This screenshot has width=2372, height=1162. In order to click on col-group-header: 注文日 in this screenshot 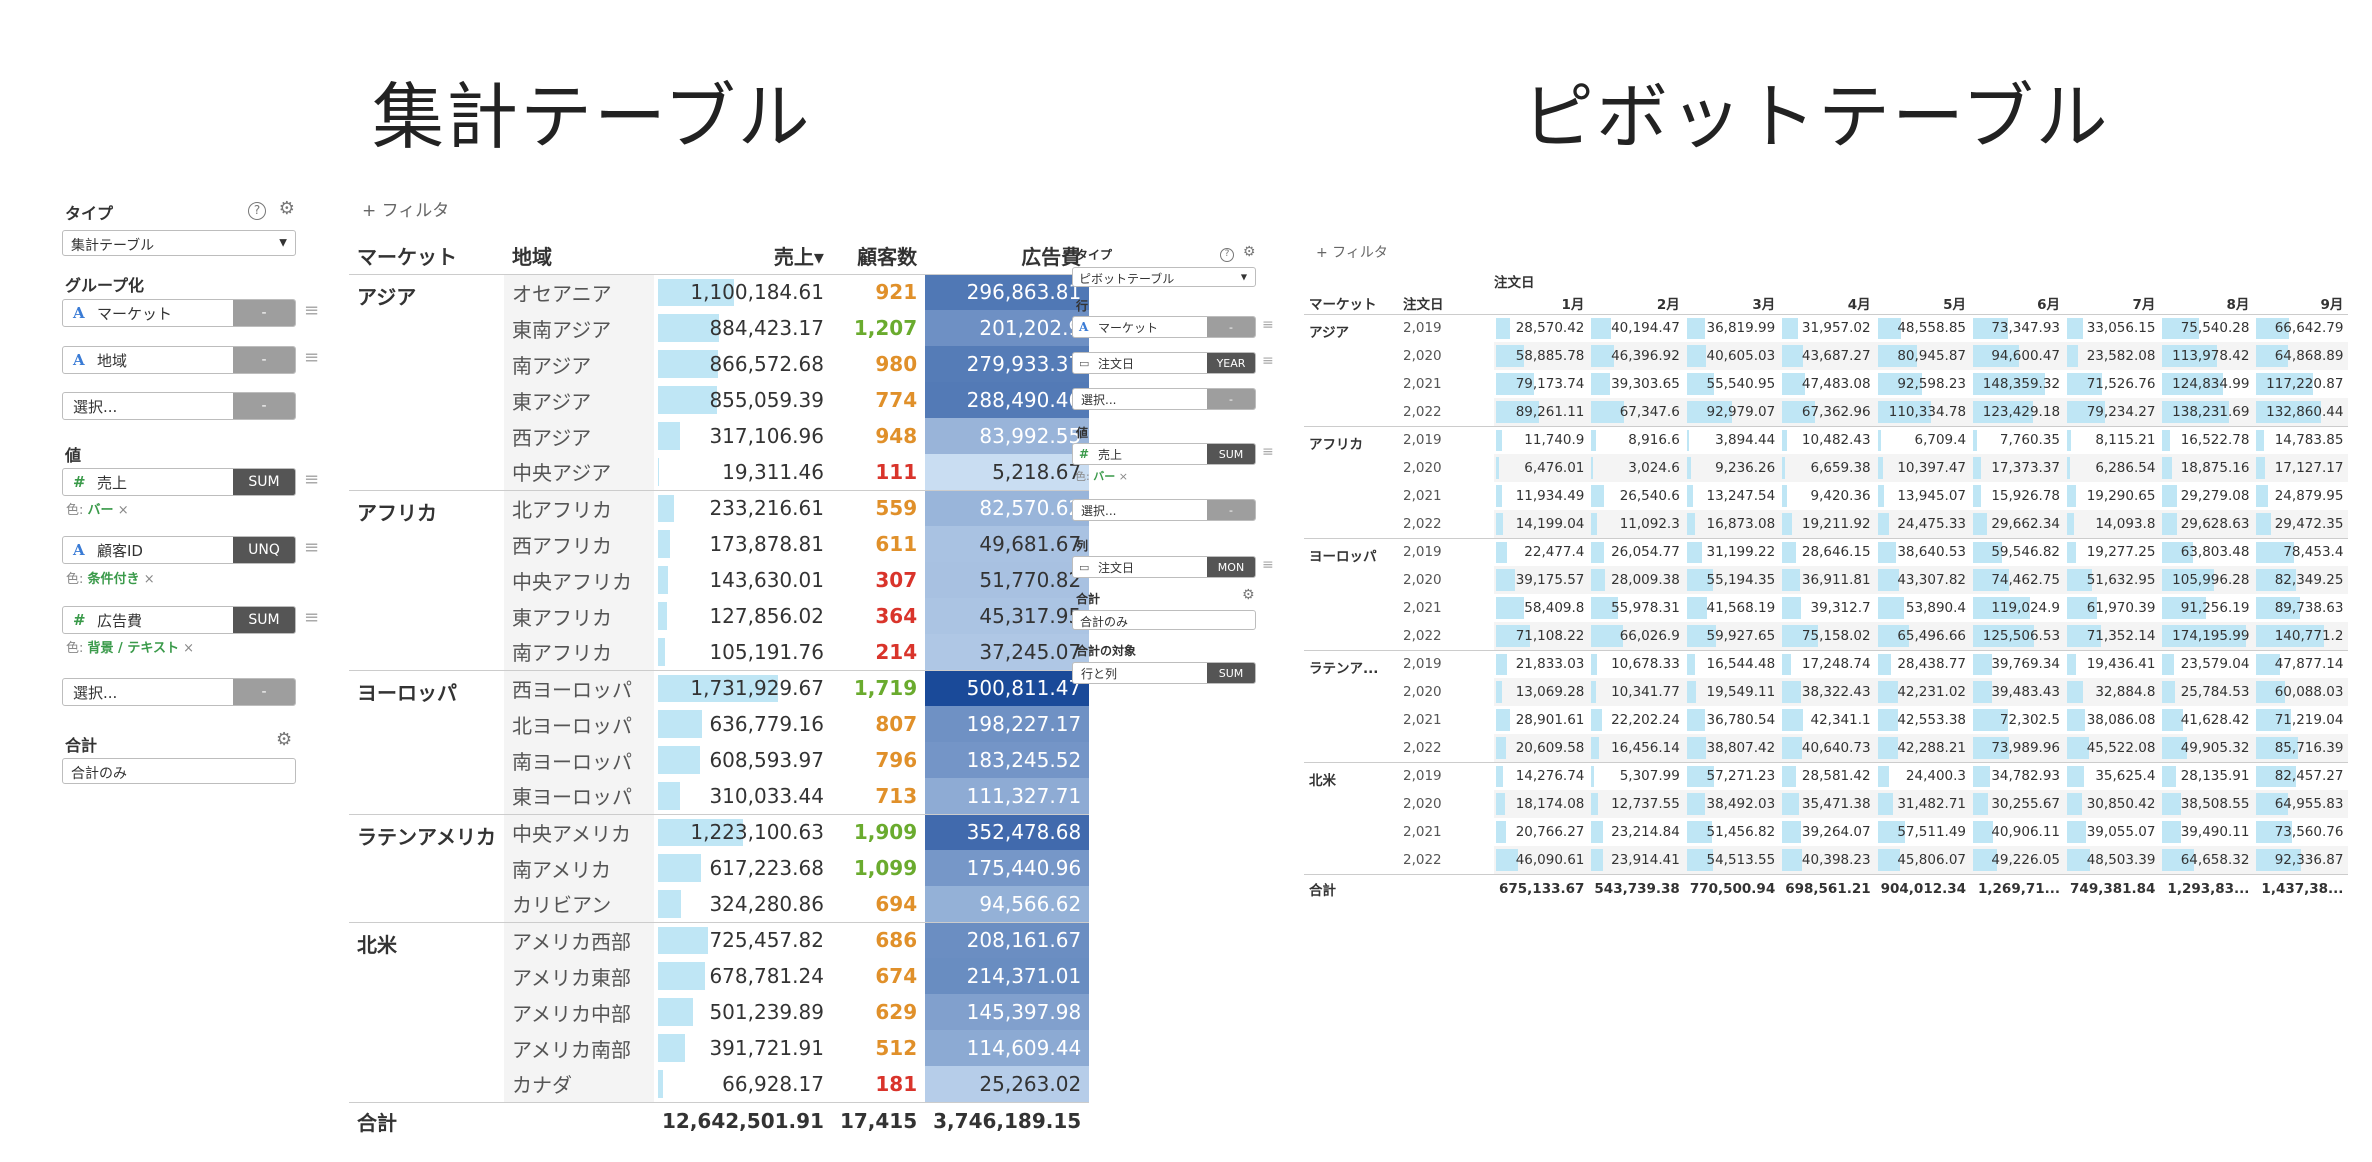, I will do `click(1921, 281)`.